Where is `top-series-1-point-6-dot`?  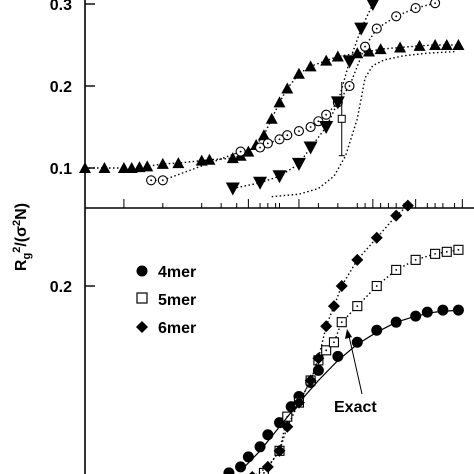
top-series-1-point-6-dot is located at coordinates (287, 135).